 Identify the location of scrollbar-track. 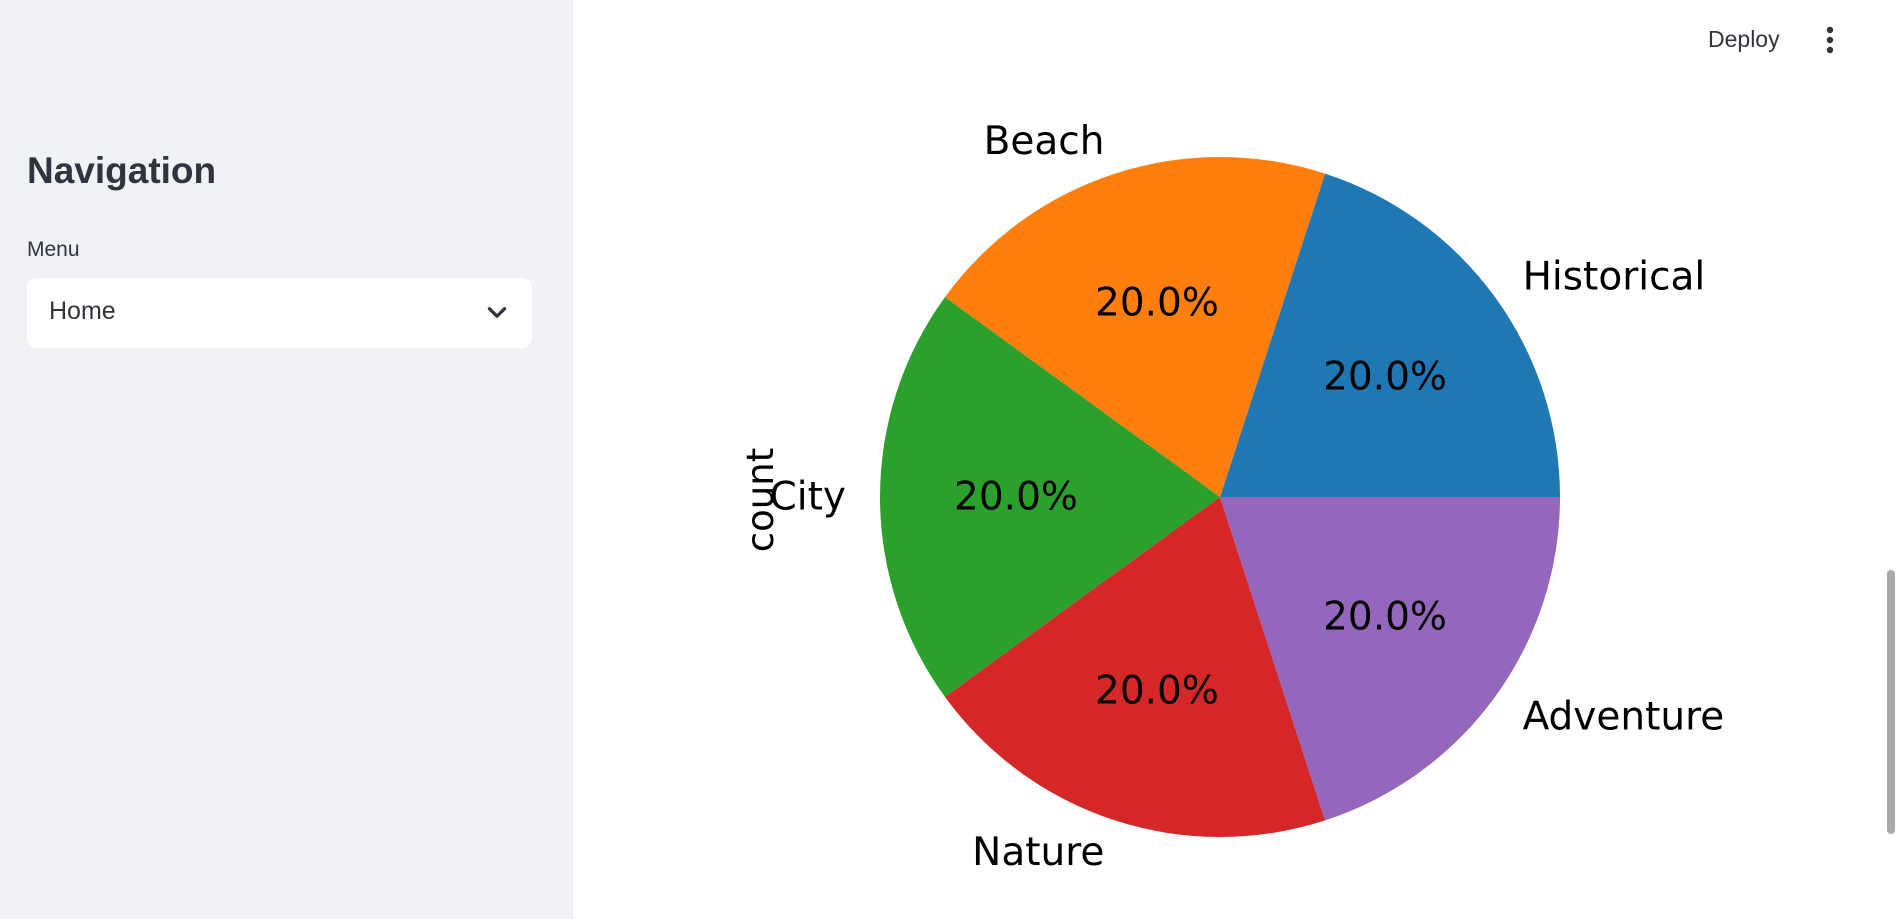
(1891, 459).